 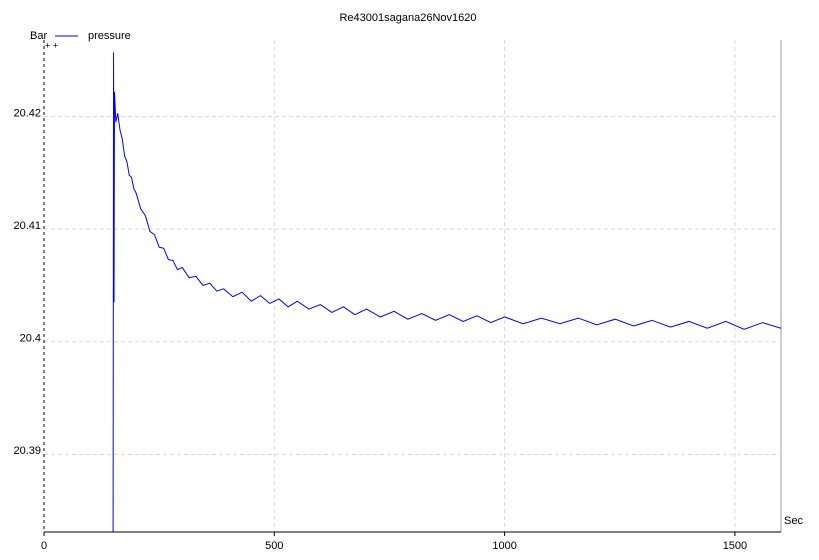 What do you see at coordinates (44, 546) in the screenshot?
I see `x-tick-label: 0` at bounding box center [44, 546].